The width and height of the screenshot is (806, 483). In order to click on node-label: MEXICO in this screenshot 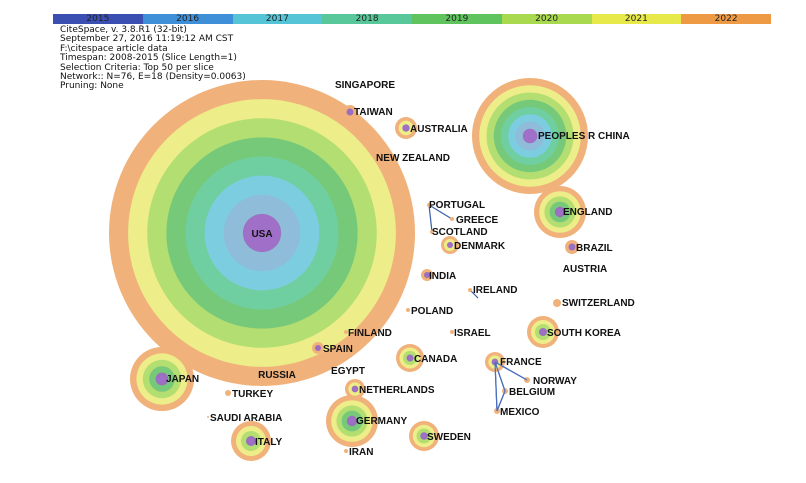, I will do `click(520, 412)`.